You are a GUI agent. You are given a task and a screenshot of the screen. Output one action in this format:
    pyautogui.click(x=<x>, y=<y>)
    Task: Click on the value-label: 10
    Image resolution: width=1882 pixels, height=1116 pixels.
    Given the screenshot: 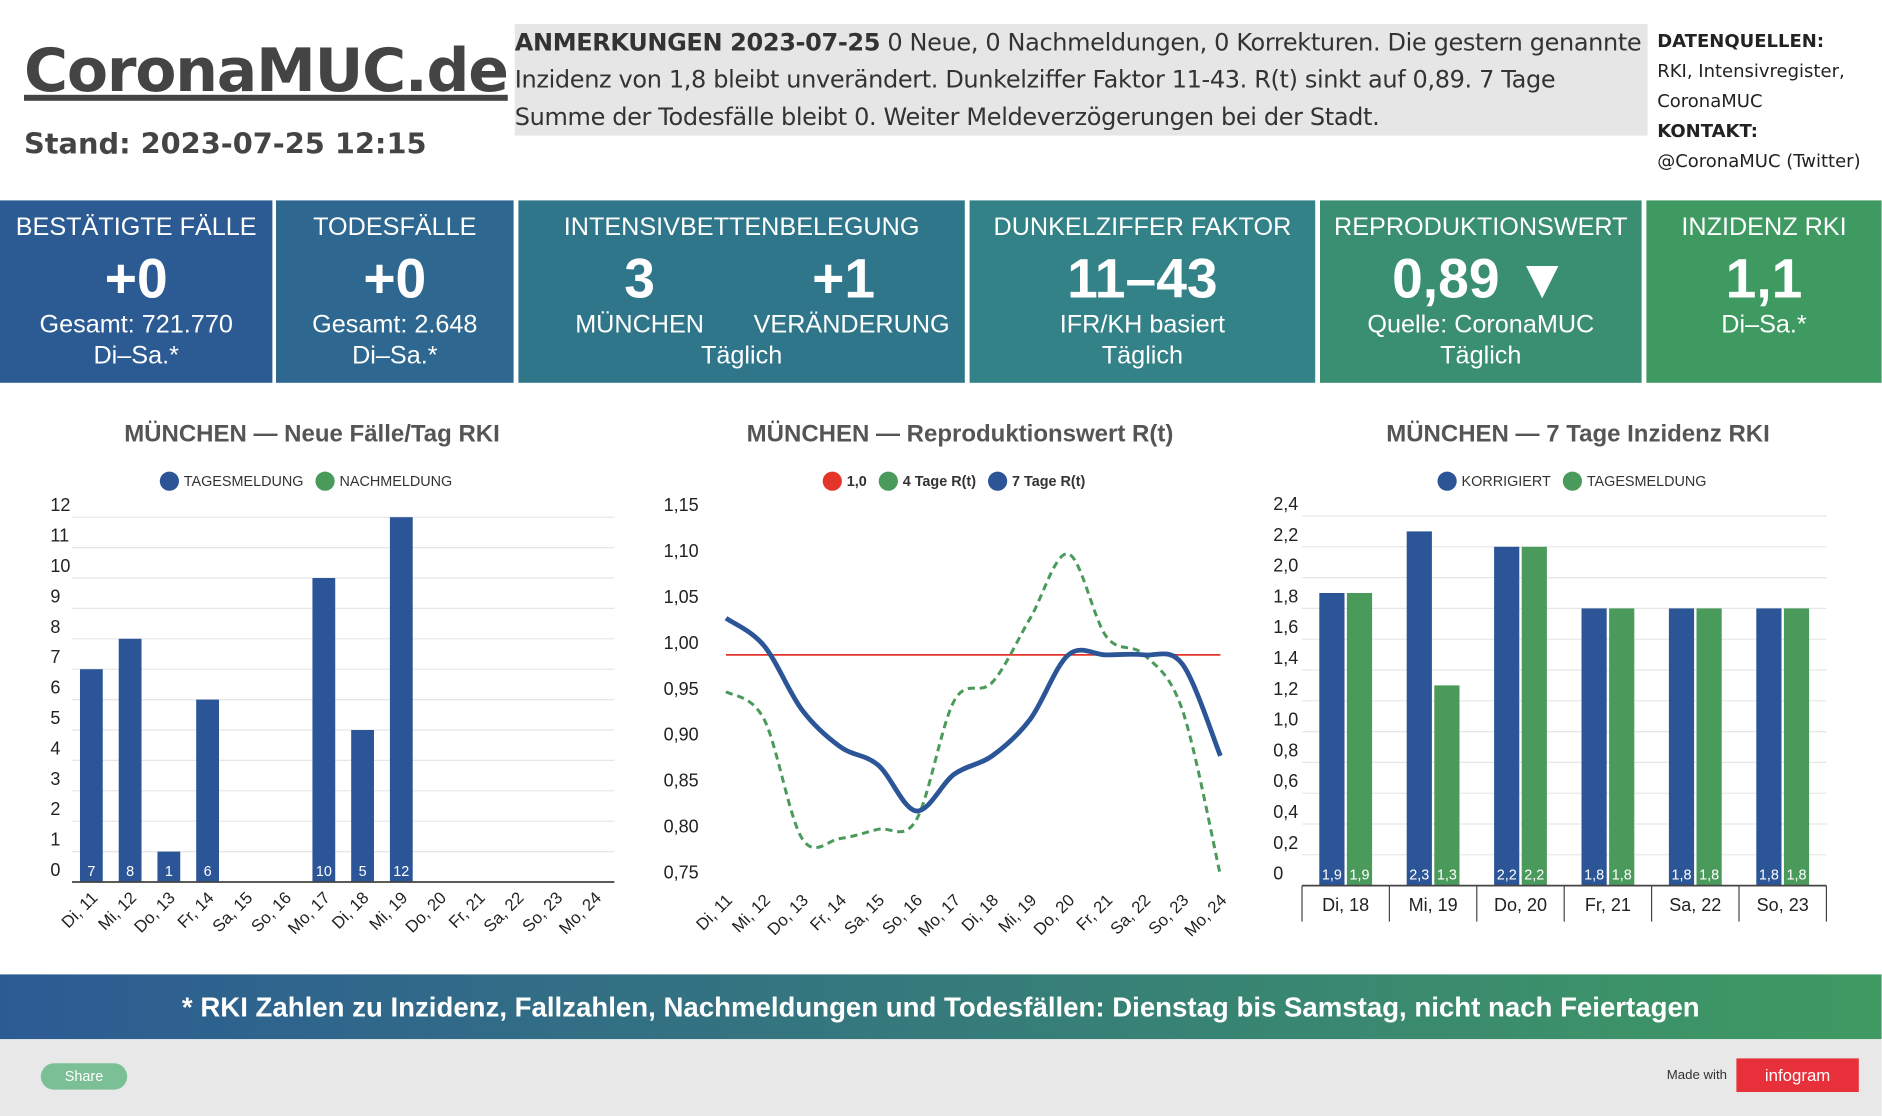 What is the action you would take?
    pyautogui.click(x=324, y=872)
    